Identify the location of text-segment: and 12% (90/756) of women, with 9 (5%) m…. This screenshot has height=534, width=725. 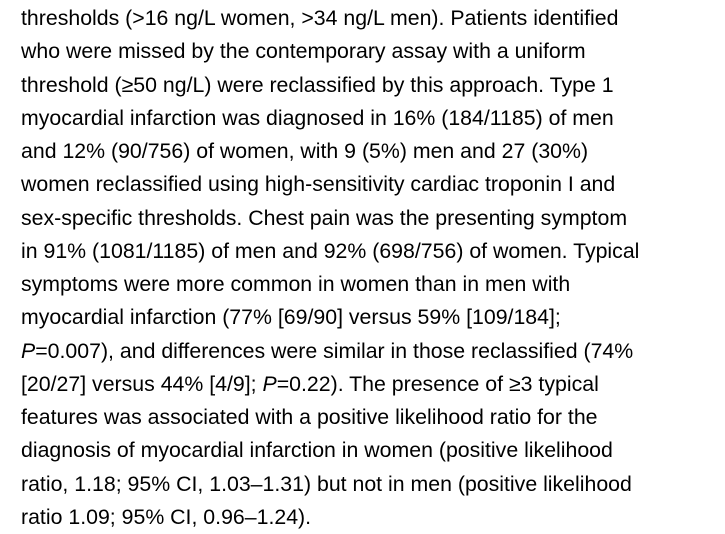
(305, 151).